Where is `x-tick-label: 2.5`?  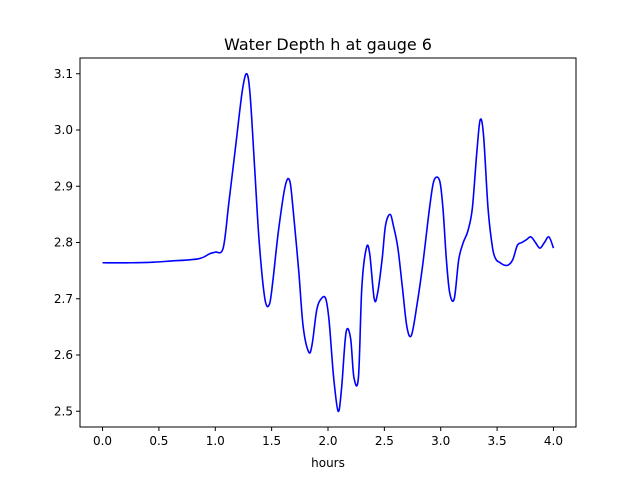
x-tick-label: 2.5 is located at coordinates (384, 441).